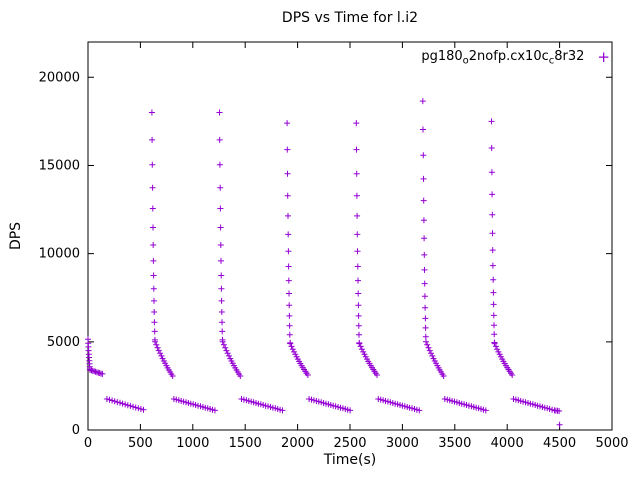 The height and width of the screenshot is (480, 640). Describe the element at coordinates (454, 443) in the screenshot. I see `x-tick-label: 3500` at that location.